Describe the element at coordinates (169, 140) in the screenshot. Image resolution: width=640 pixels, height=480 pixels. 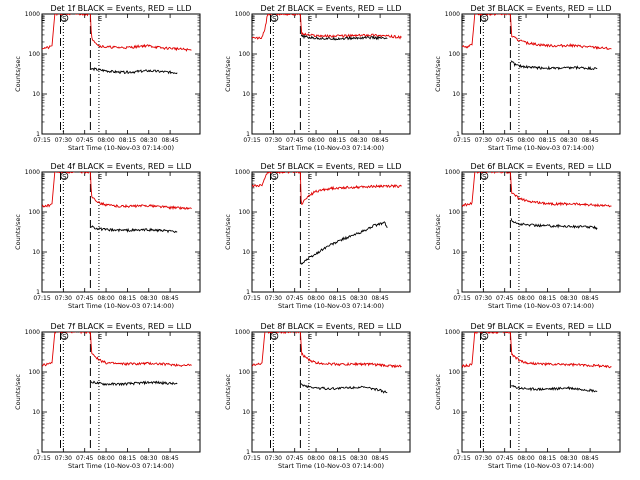
I see `x-tick-label: 08:45` at that location.